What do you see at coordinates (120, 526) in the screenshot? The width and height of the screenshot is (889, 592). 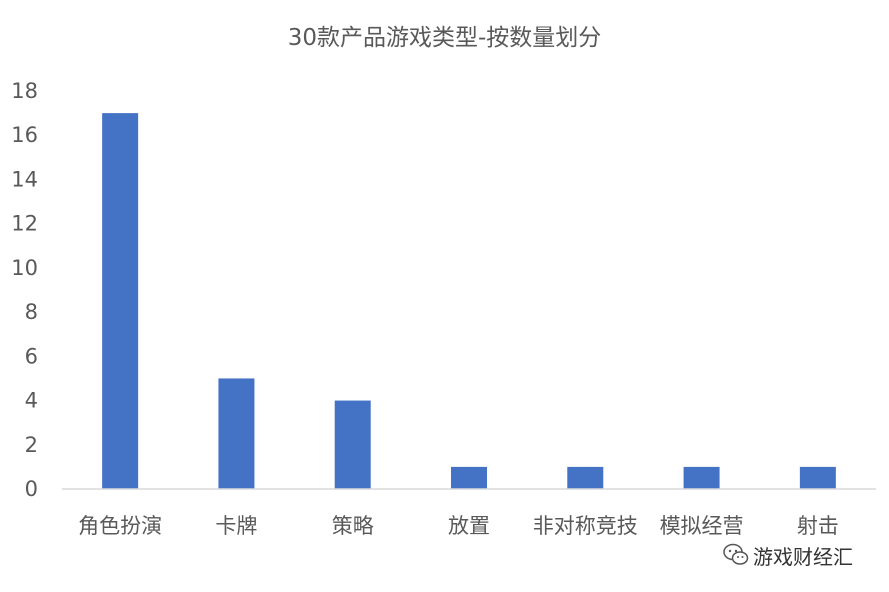 I see `category-label: 角色扮演` at bounding box center [120, 526].